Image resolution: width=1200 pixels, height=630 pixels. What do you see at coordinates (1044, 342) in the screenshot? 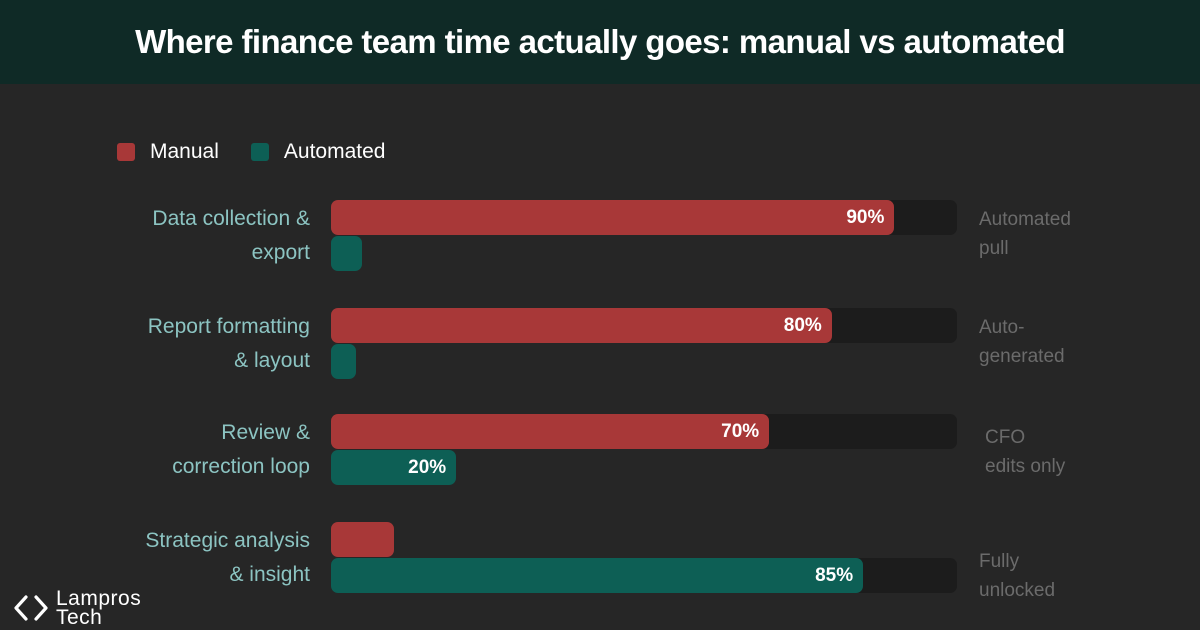
I see `row-note: Auto-generated` at bounding box center [1044, 342].